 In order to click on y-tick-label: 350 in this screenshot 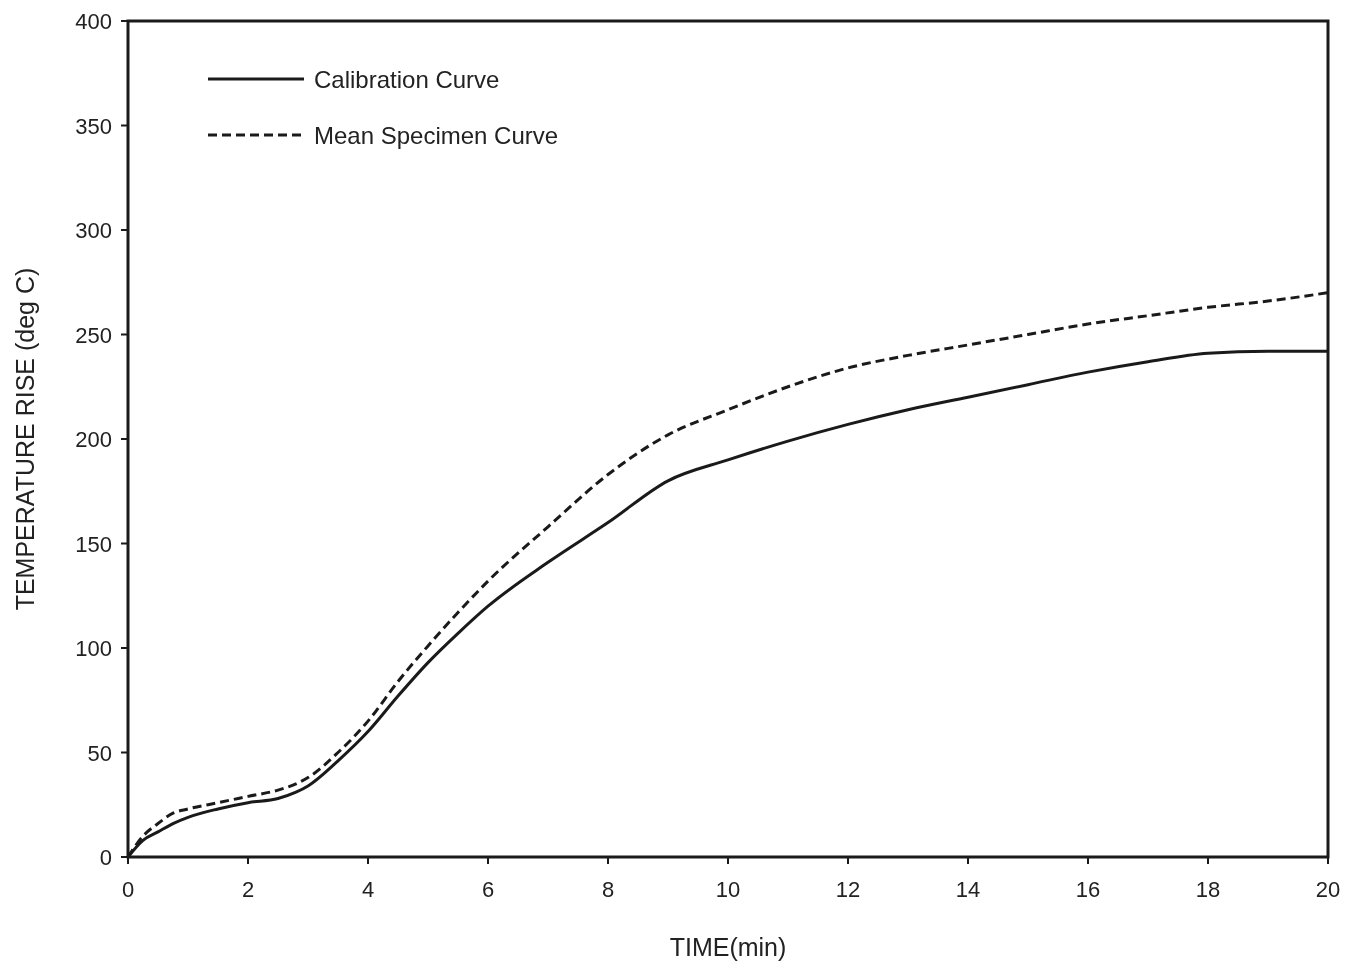, I will do `click(93, 126)`.